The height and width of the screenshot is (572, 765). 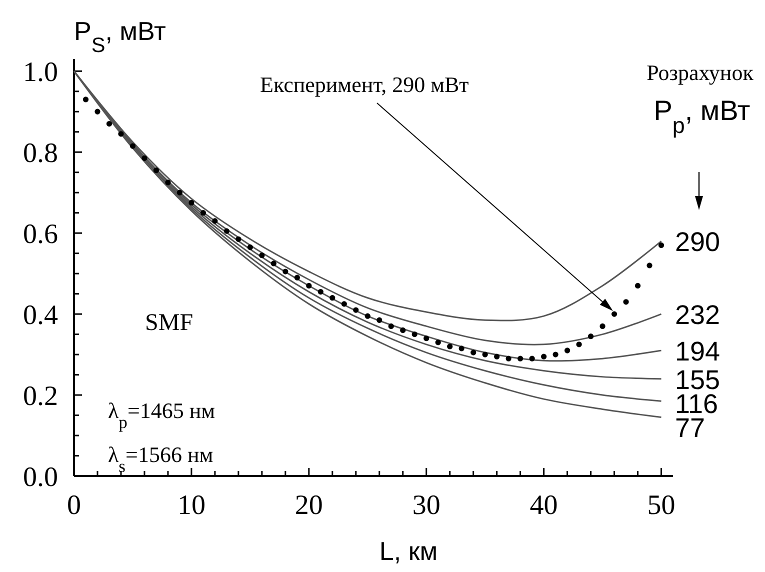 I want to click on x-tick-label: 20, so click(x=308, y=505).